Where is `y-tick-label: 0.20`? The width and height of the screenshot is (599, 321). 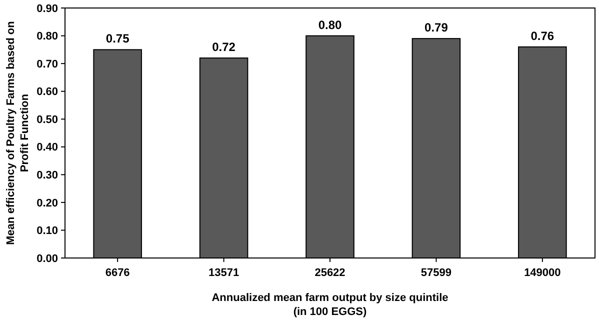 y-tick-label: 0.20 is located at coordinates (47, 203).